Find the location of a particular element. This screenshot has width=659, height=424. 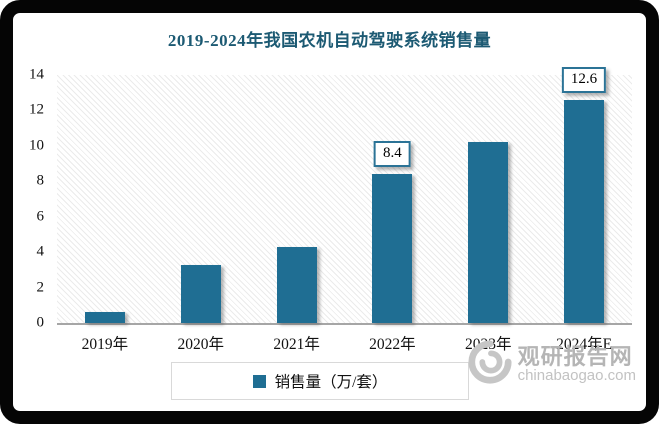

y-tick-label: 10 is located at coordinates (36, 145).